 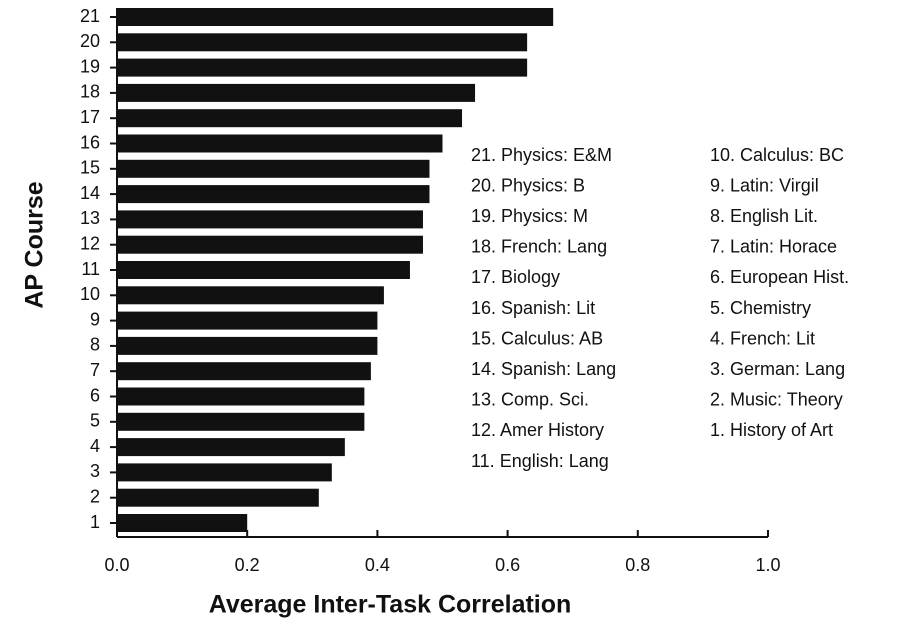 What do you see at coordinates (90, 117) in the screenshot?
I see `y-tick-label: 17` at bounding box center [90, 117].